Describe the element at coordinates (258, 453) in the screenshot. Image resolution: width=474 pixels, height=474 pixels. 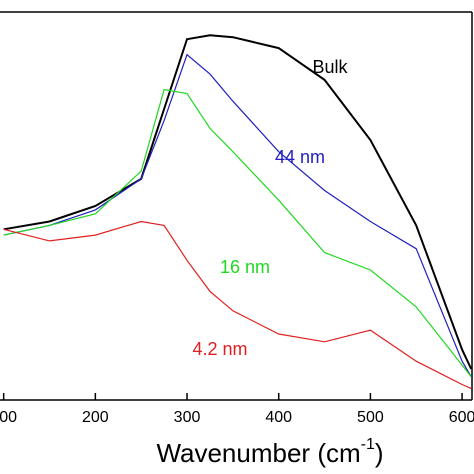
I see `x-axis-label-text: Wavenumber (cm` at that location.